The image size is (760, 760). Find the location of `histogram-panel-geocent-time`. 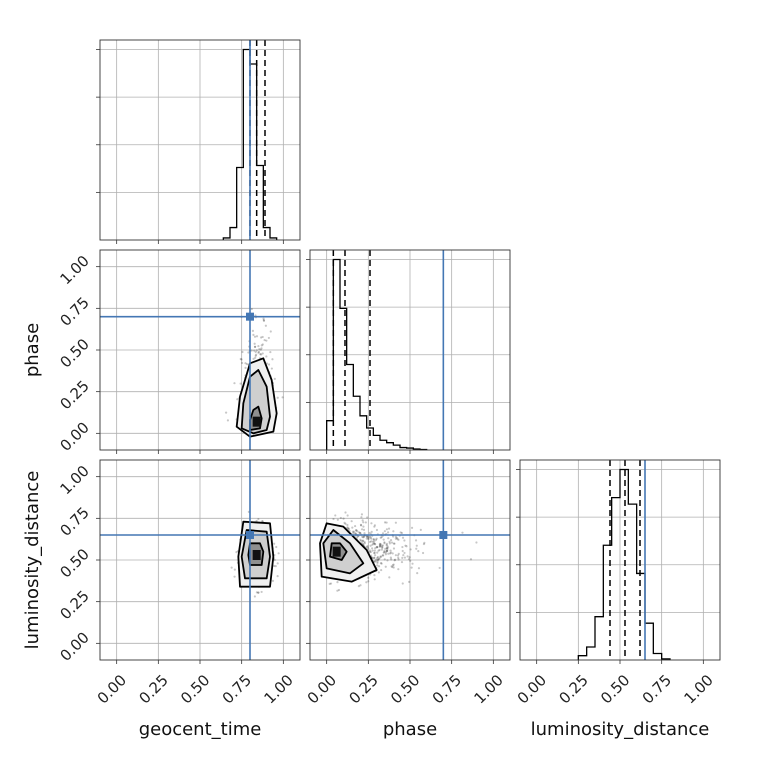

histogram-panel-geocent-time is located at coordinates (198, 141).